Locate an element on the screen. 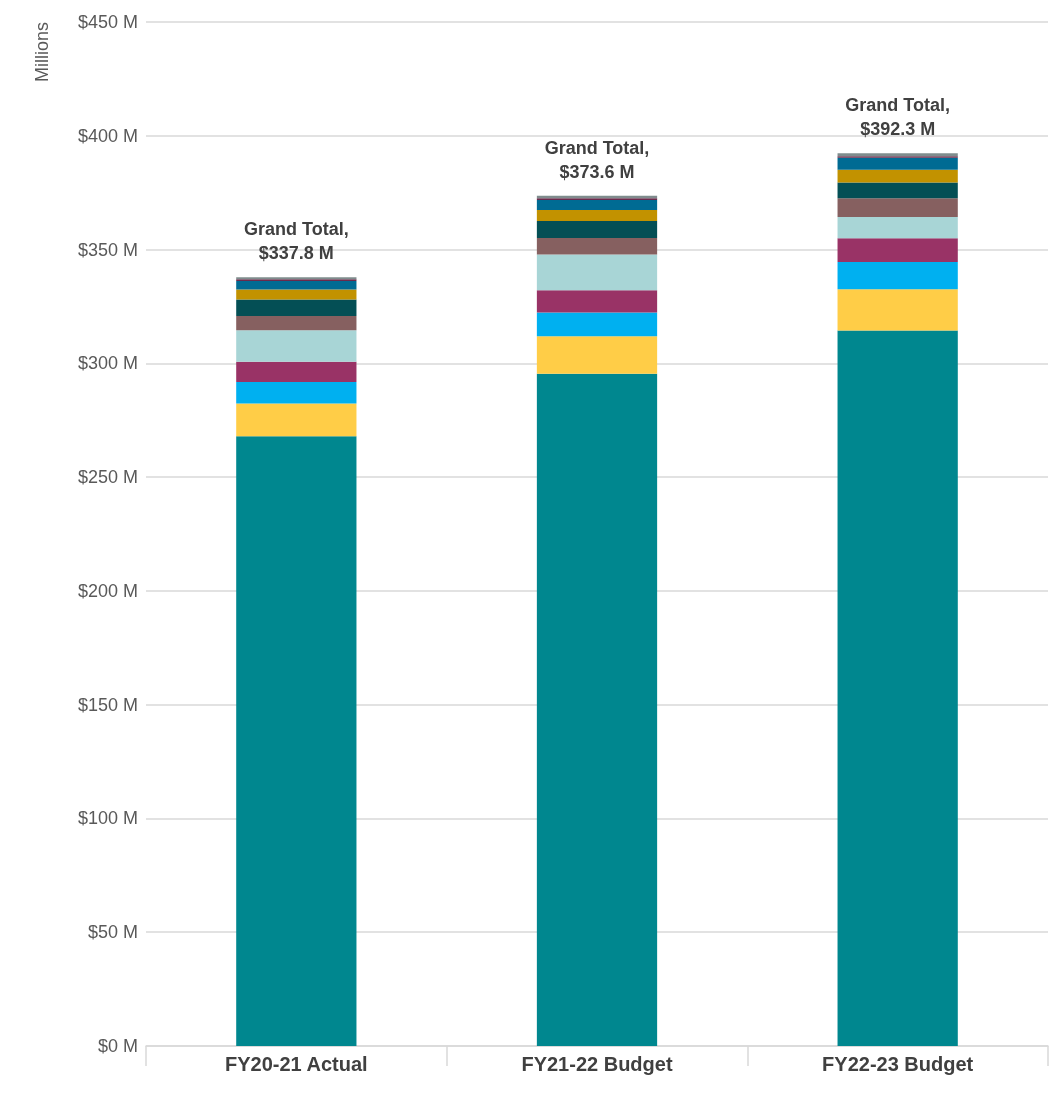 This screenshot has width=1058, height=1106. y-tick-label: $0 M is located at coordinates (117, 1046).